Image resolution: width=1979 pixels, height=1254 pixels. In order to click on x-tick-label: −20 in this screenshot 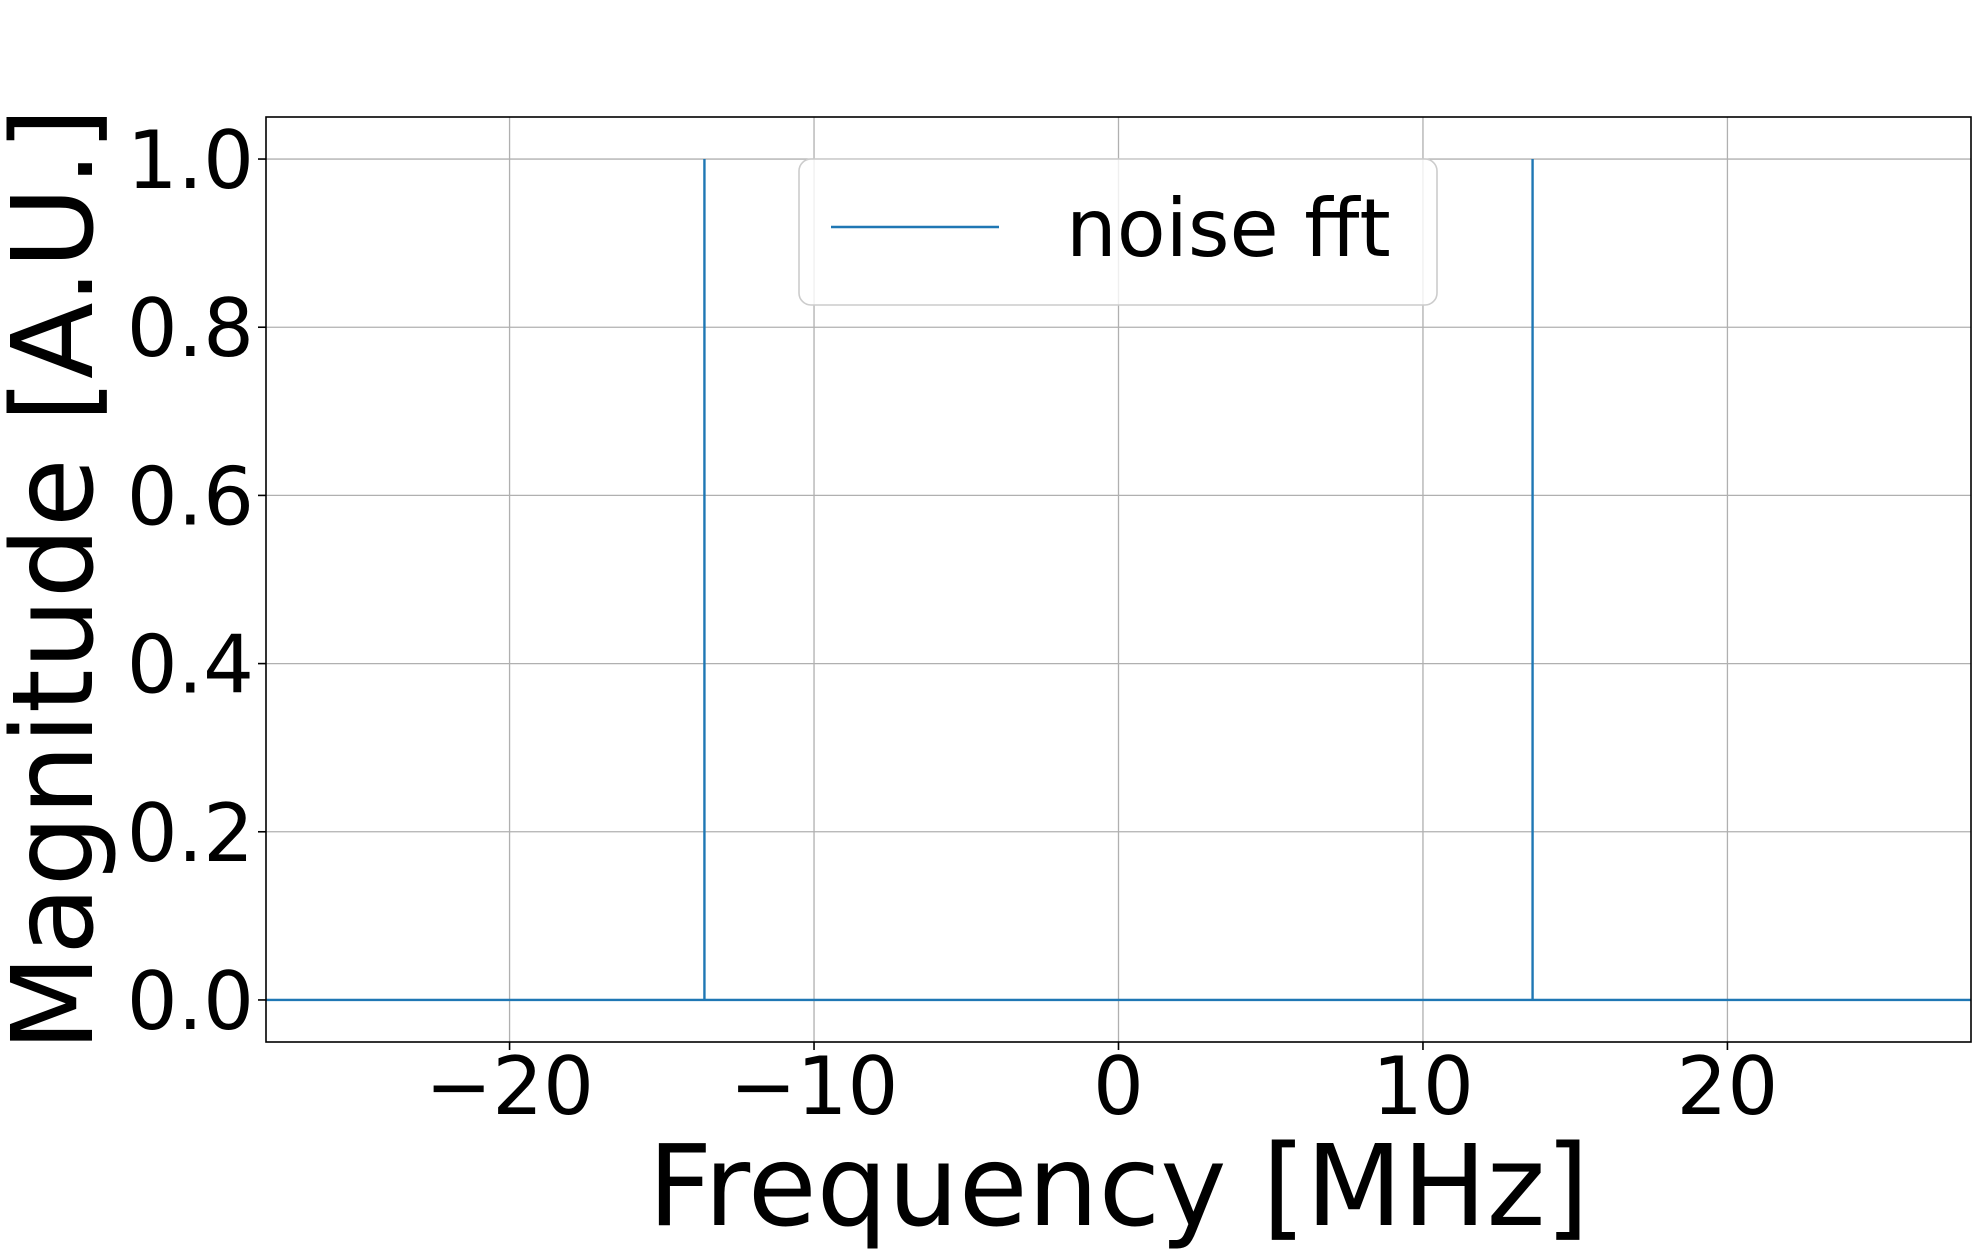, I will do `click(509, 1086)`.